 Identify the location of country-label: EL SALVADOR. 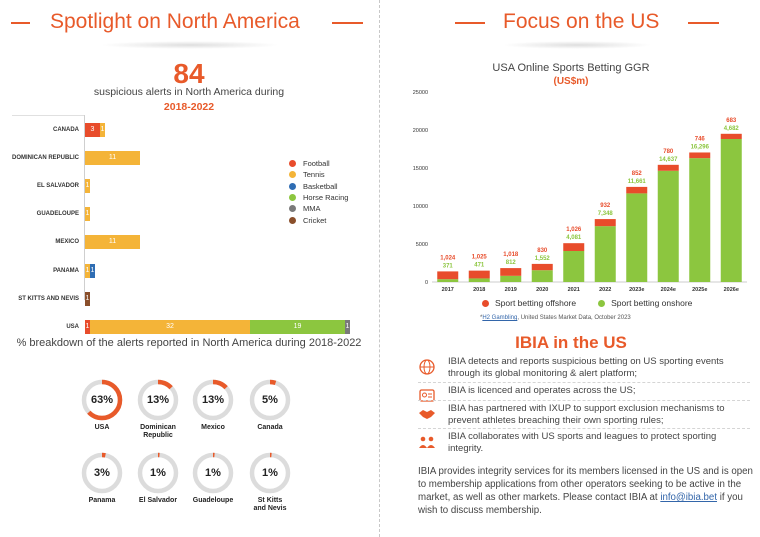
(57, 186).